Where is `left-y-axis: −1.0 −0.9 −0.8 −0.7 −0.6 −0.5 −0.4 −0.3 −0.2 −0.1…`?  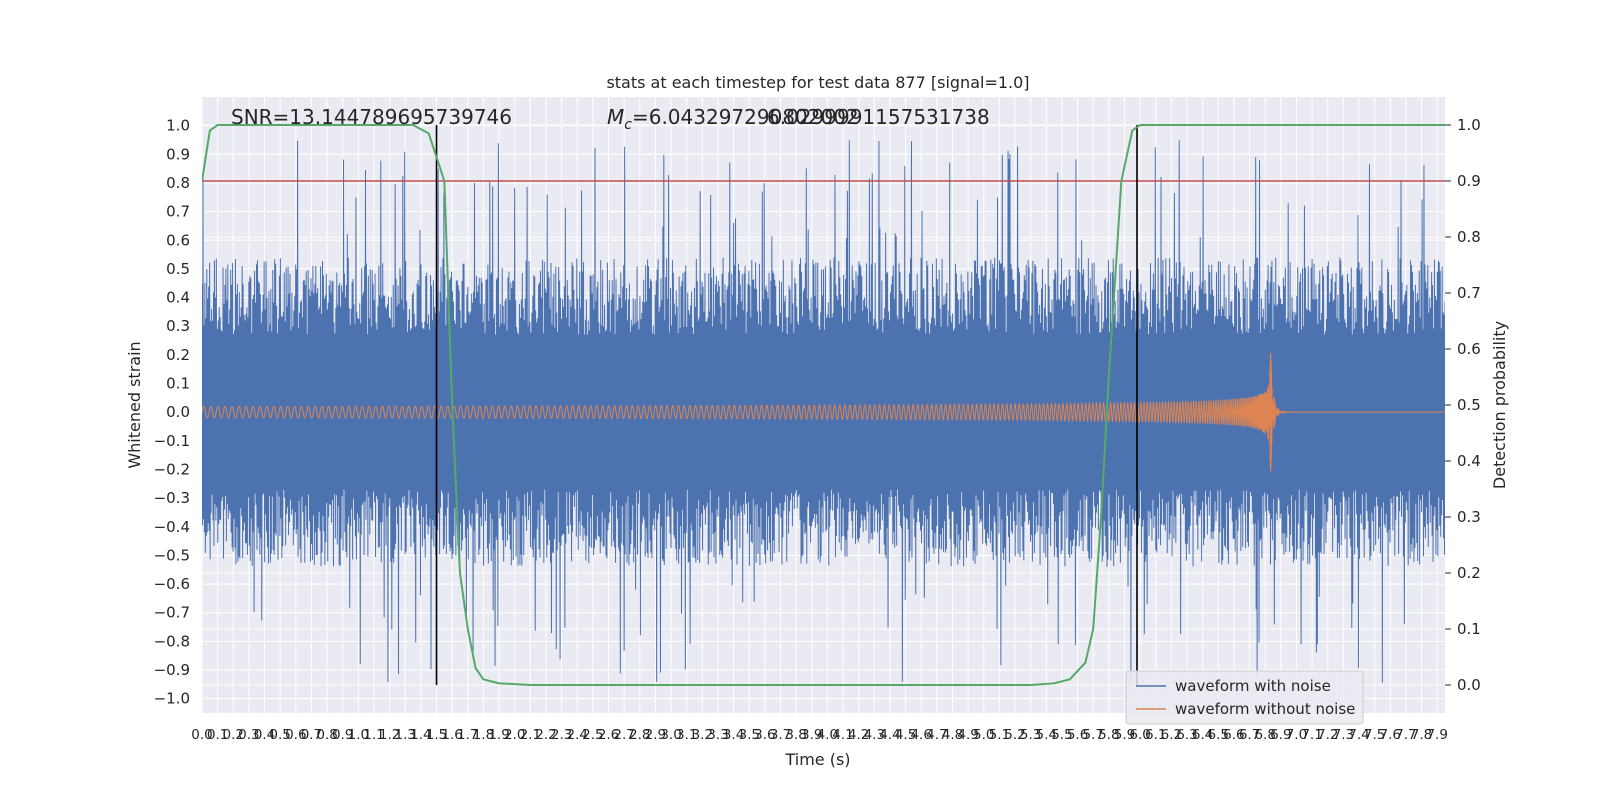
left-y-axis: −1.0 −0.9 −0.8 −0.7 −0.6 −0.5 −0.4 −0.3 −0.2 −0.1… is located at coordinates (172, 412).